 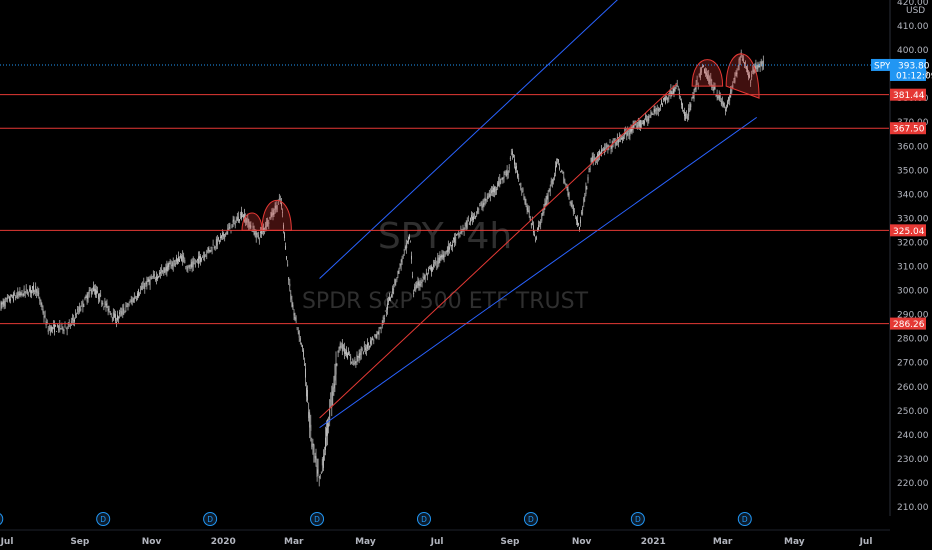 I want to click on dividend-marker-label: D, so click(x=210, y=519).